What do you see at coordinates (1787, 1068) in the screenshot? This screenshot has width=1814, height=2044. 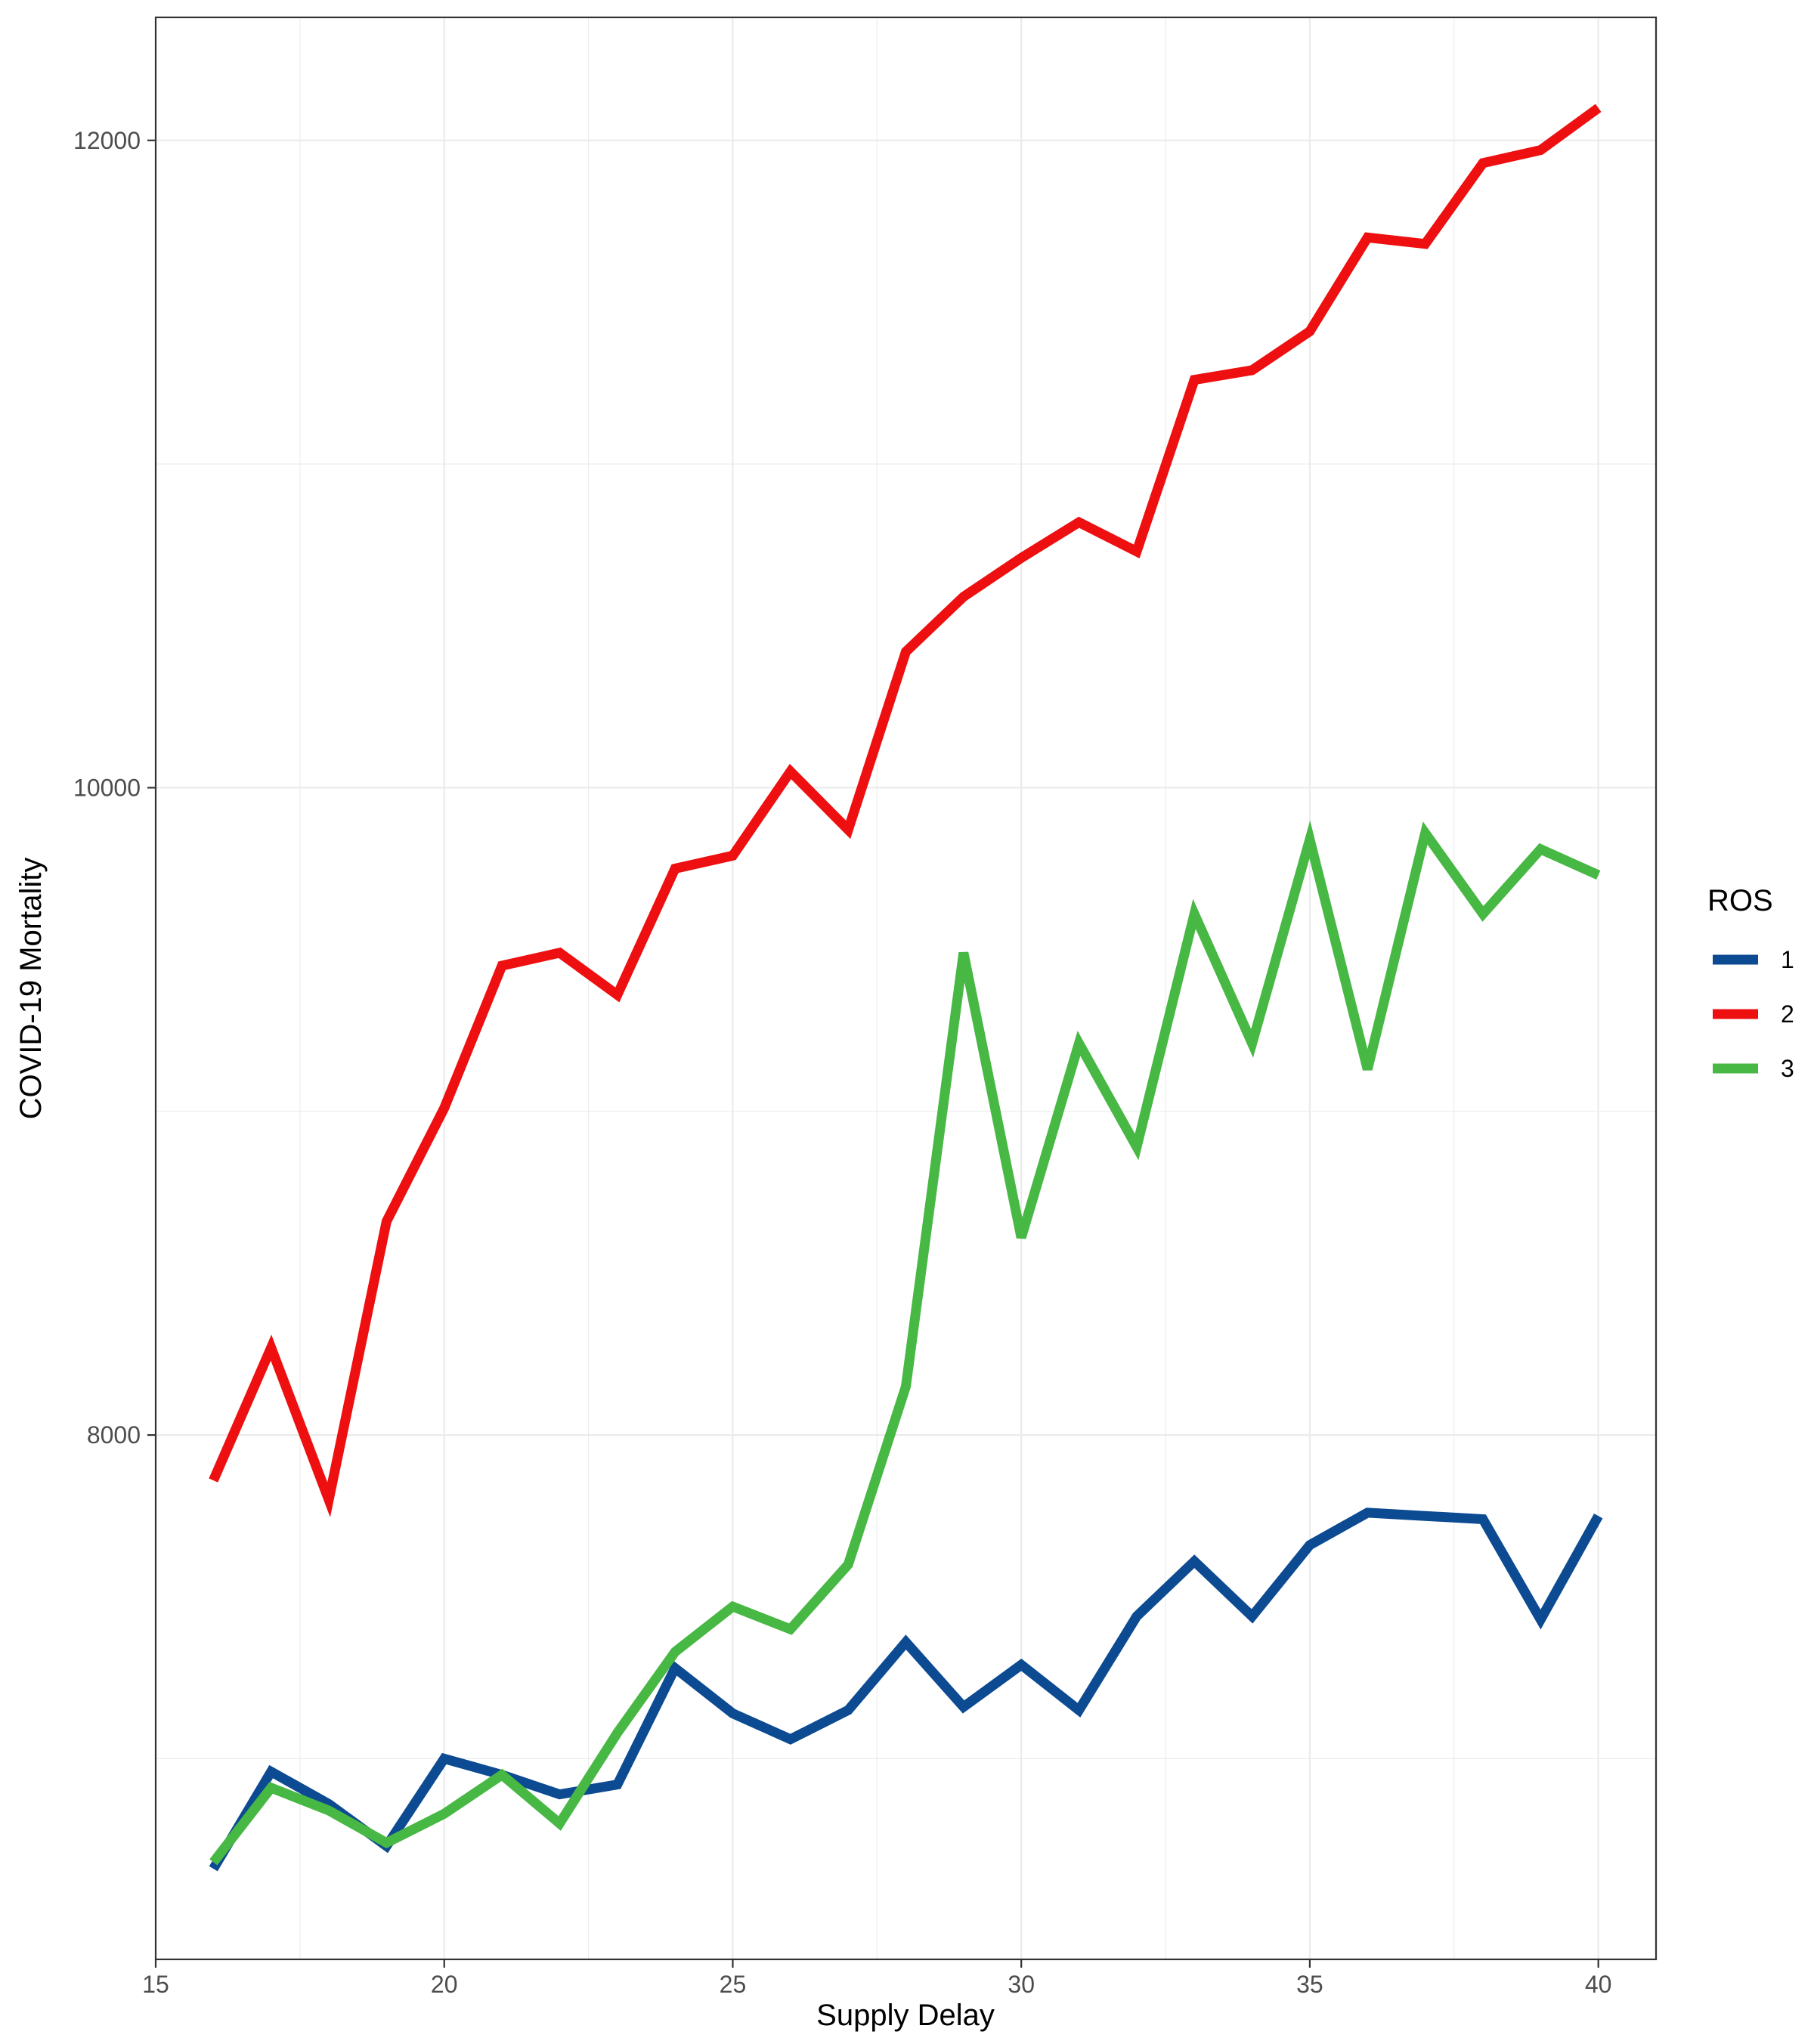 I see `legend-label-3: 3` at bounding box center [1787, 1068].